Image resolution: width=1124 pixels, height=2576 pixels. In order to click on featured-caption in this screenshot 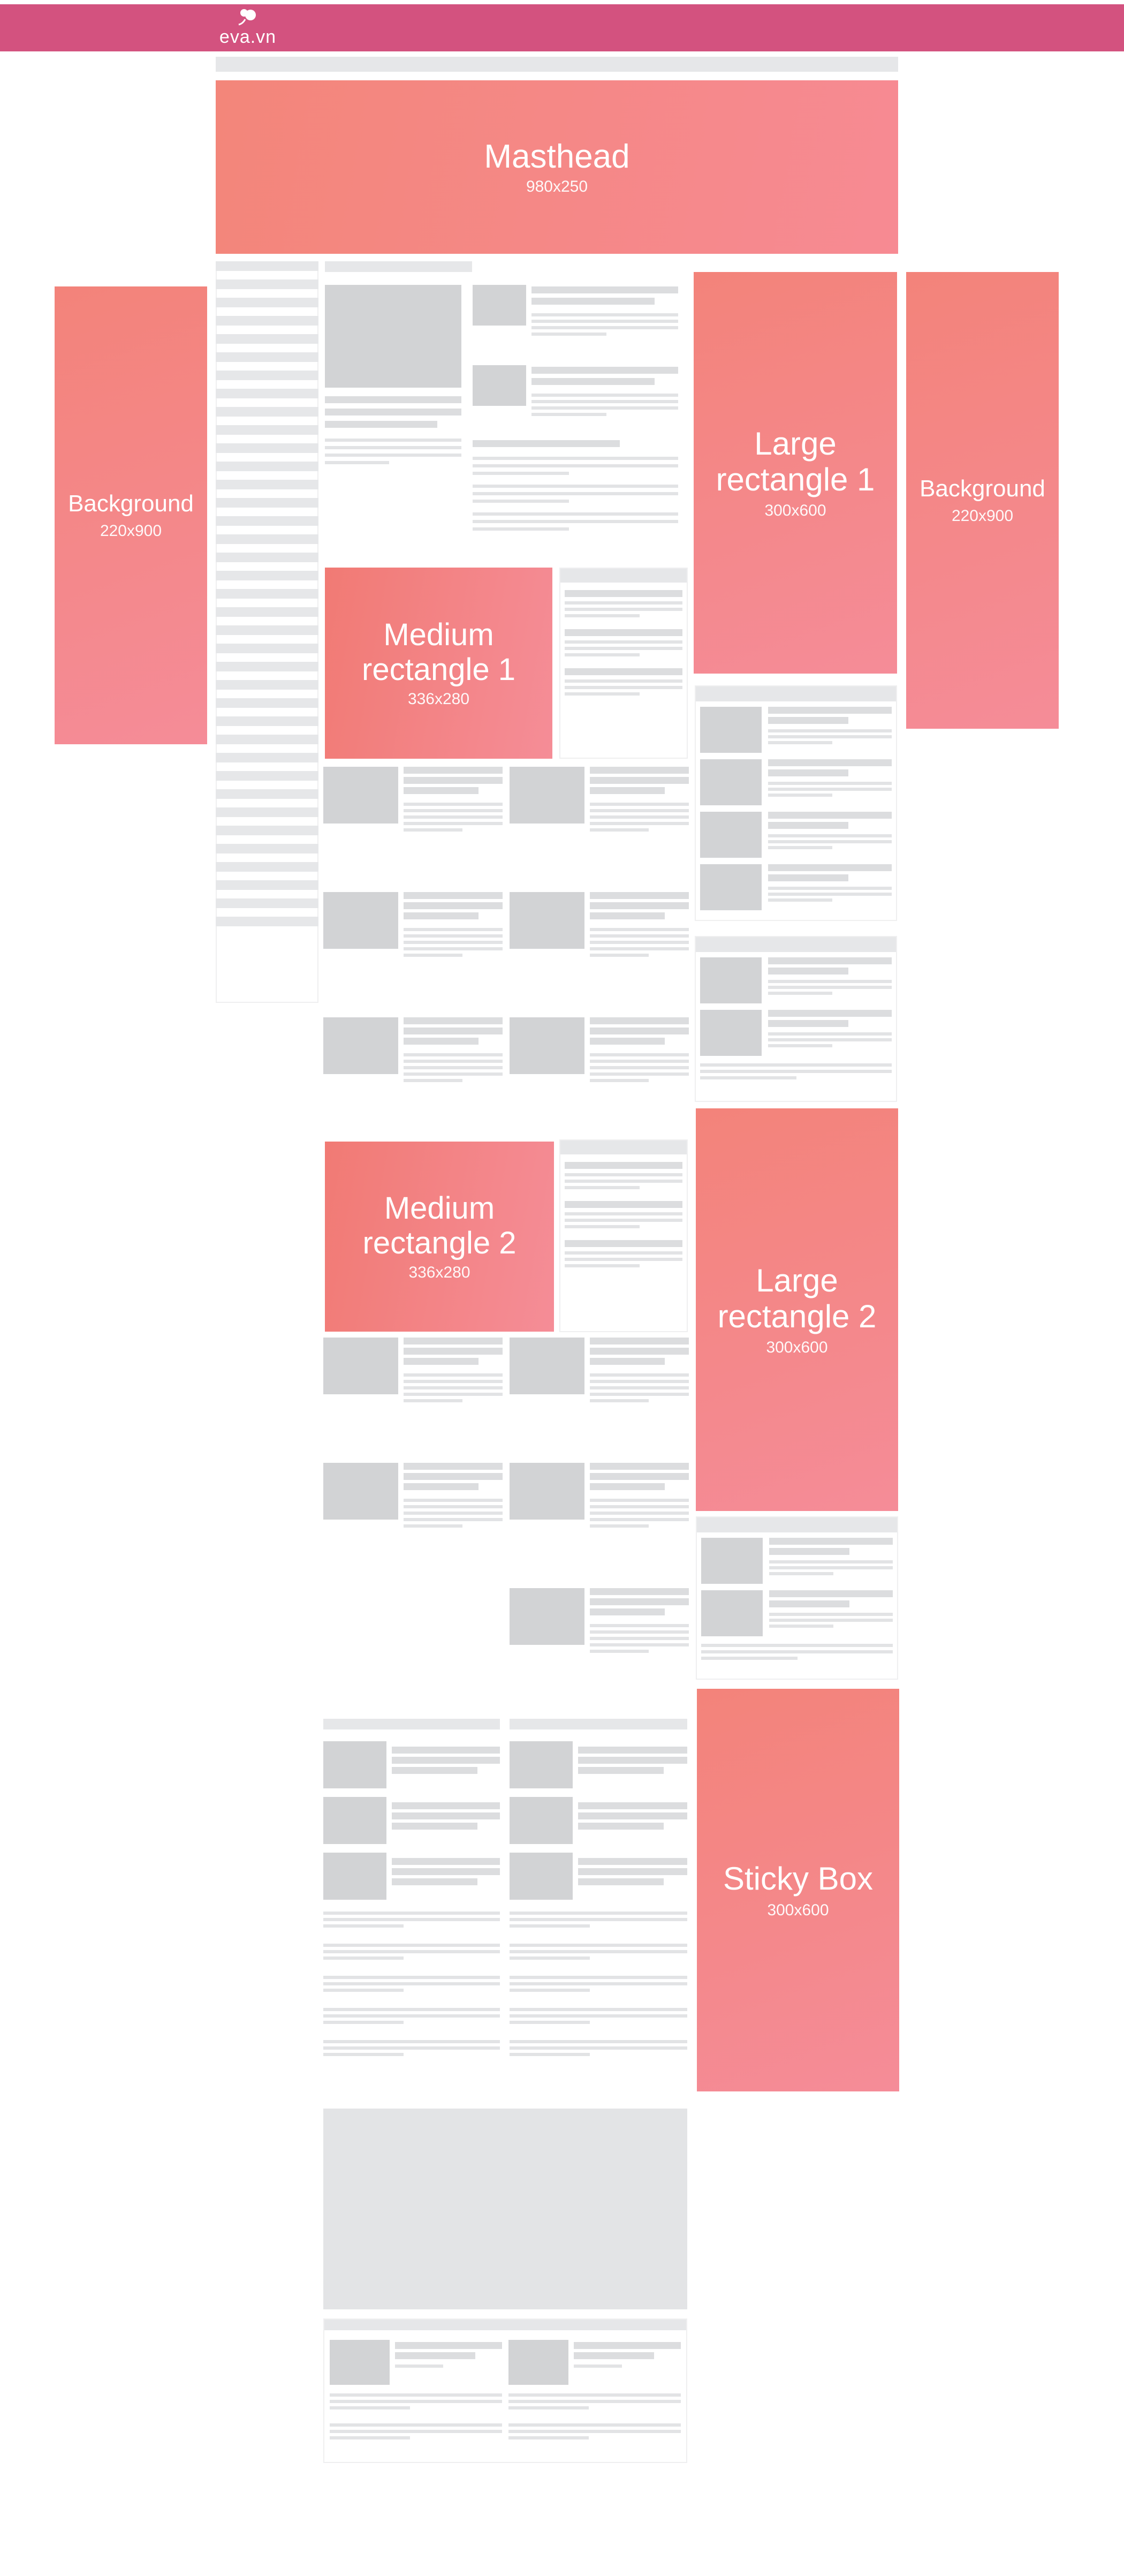, I will do `click(393, 430)`.